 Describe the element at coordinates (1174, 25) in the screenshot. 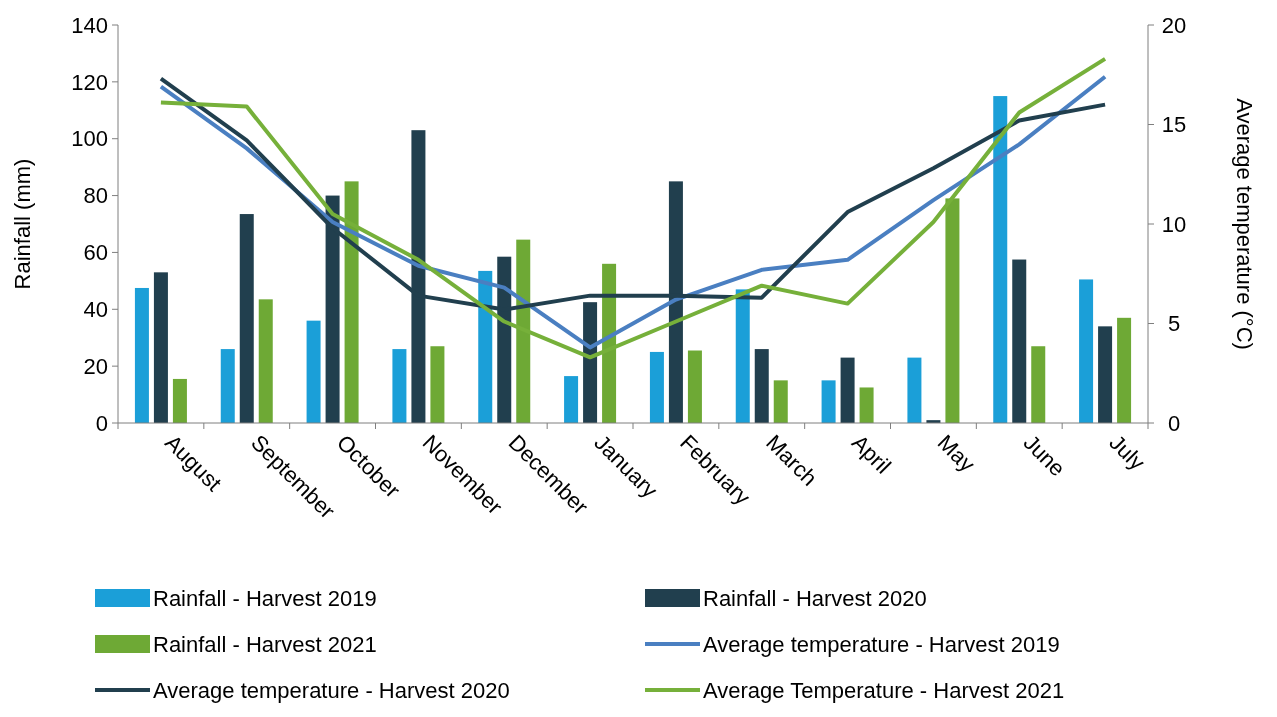

I see `y2-tick-label: 20` at that location.